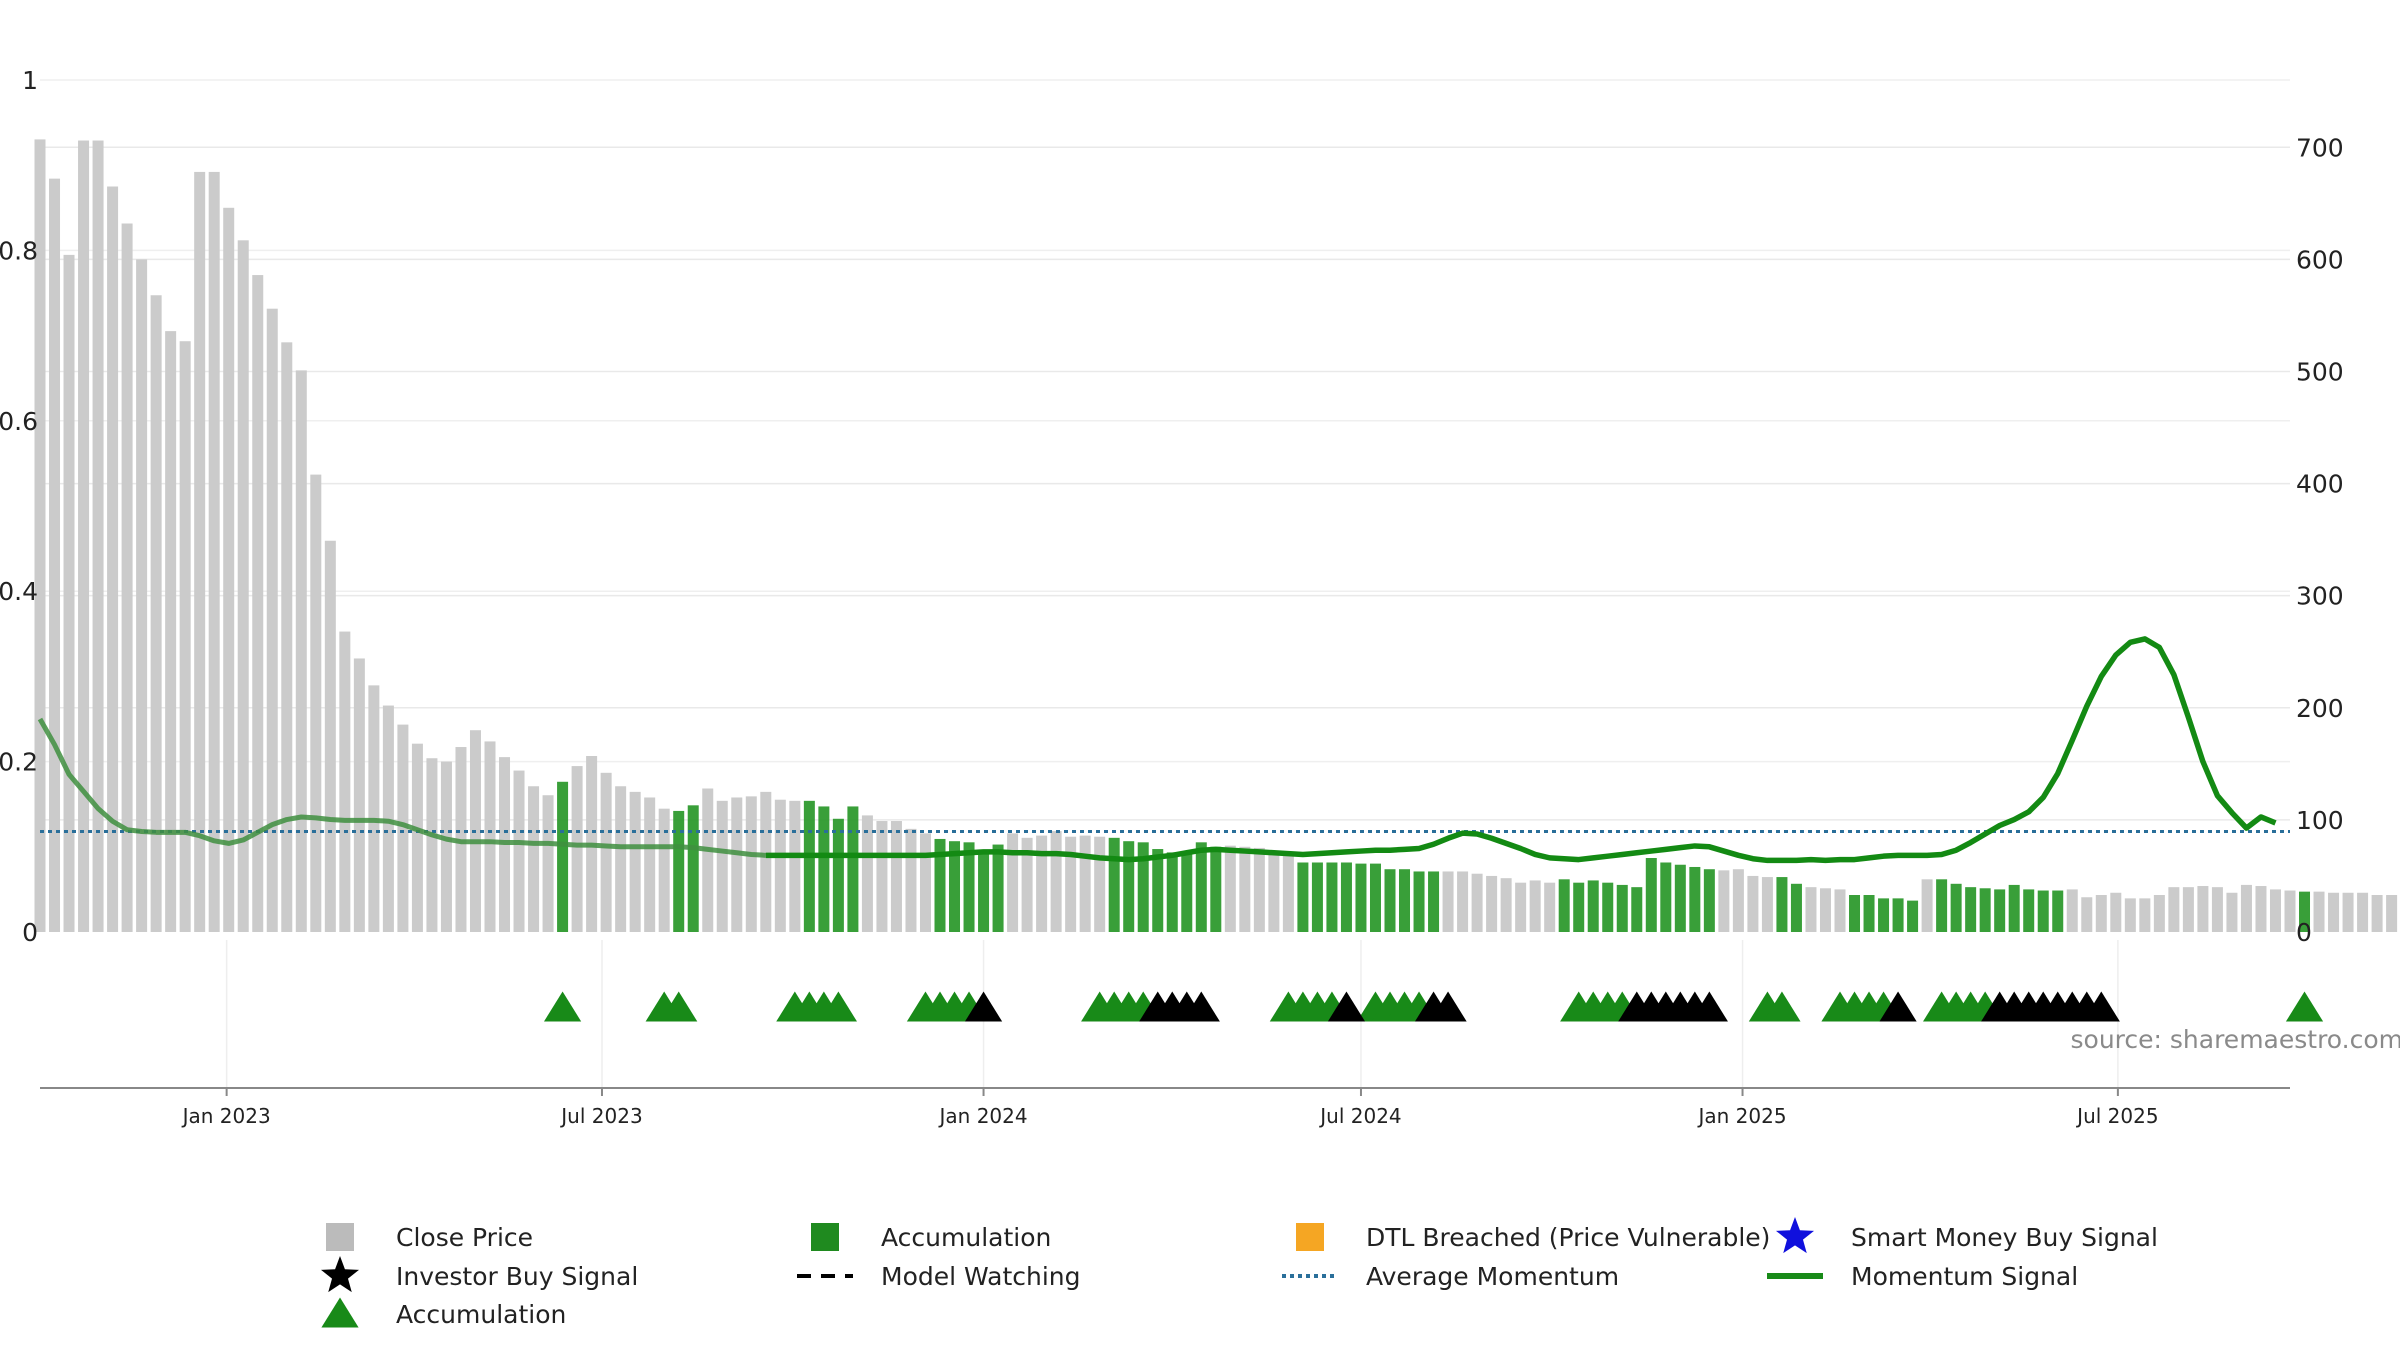 The width and height of the screenshot is (2400, 1350). What do you see at coordinates (1359, 1116) in the screenshot?
I see `x-tick-label: Jul 2024` at bounding box center [1359, 1116].